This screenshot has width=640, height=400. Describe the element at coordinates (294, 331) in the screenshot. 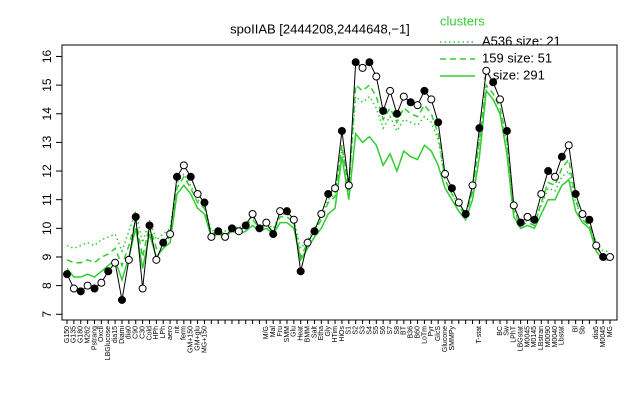

I see `x-tick-label: Glu` at that location.